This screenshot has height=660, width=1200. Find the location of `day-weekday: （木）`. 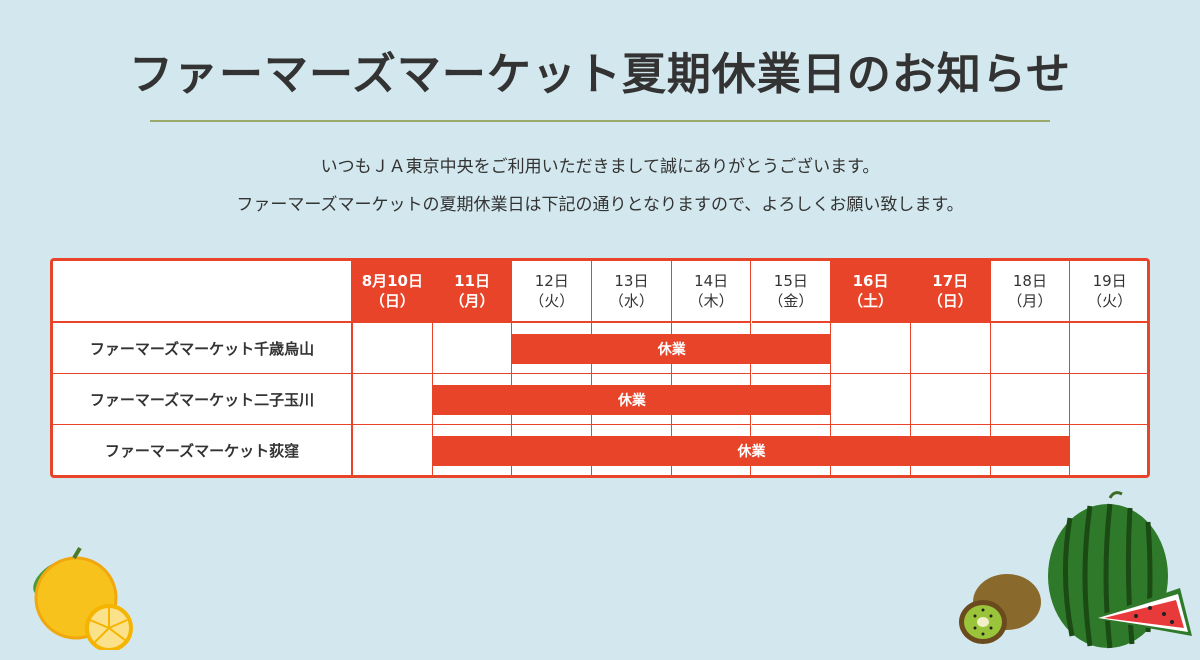

day-weekday: （木） is located at coordinates (711, 301).